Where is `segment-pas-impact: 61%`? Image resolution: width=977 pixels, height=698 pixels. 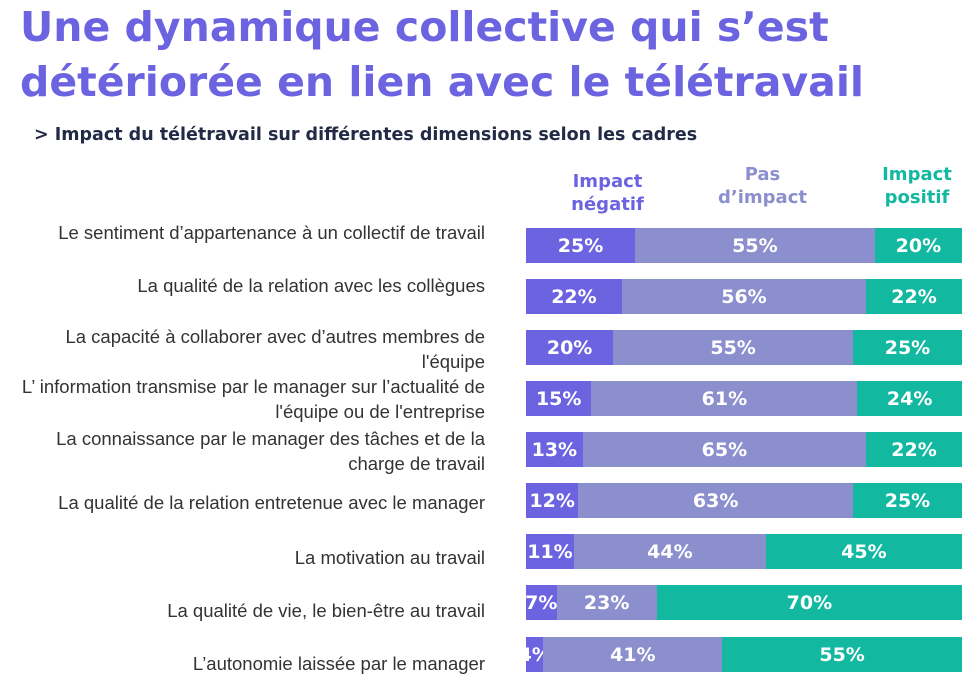
segment-pas-impact: 61% is located at coordinates (724, 398).